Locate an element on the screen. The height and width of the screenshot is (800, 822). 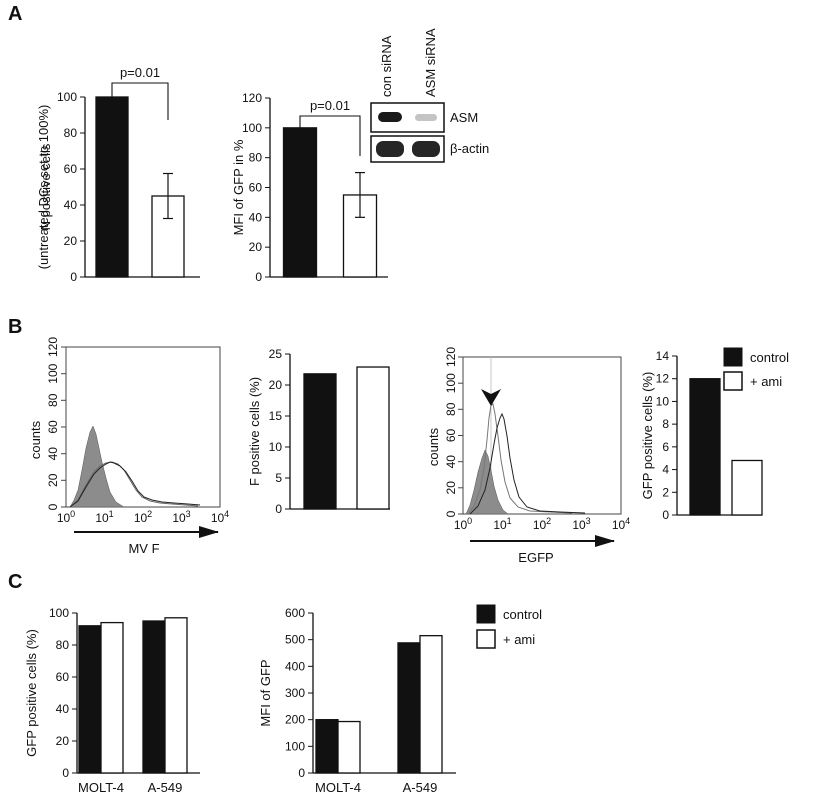
legend-label-control: control is located at coordinates (522, 614).